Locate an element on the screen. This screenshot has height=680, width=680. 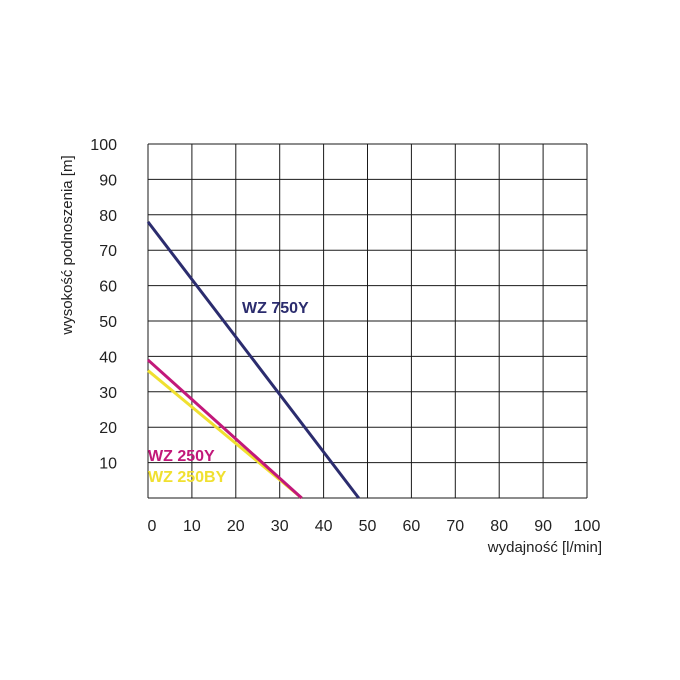
y-tick-label: 40 is located at coordinates (108, 357).